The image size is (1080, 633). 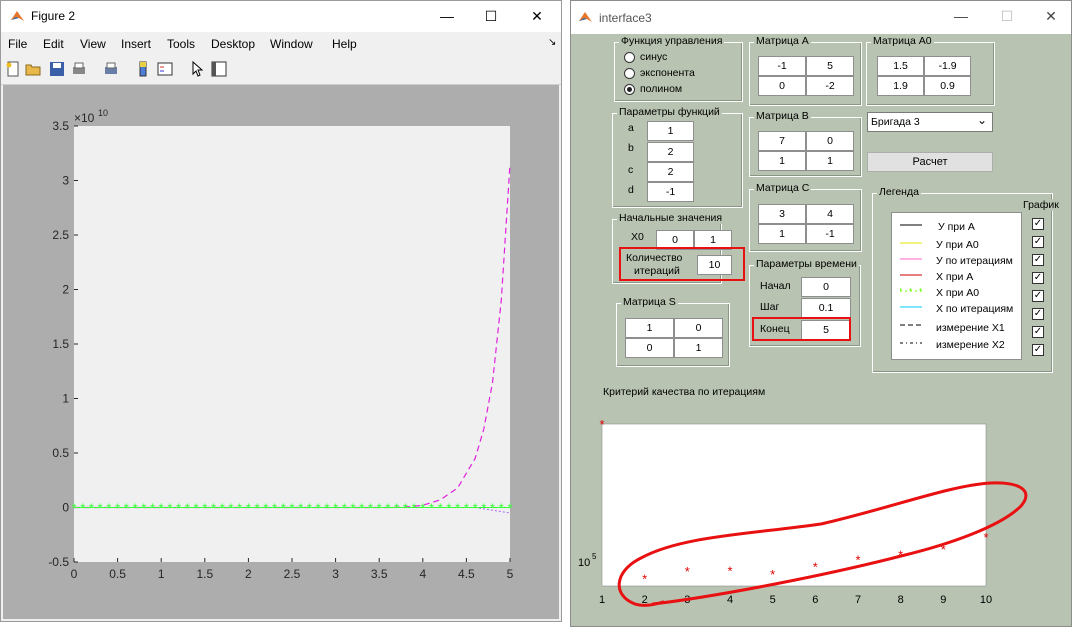 I want to click on menu-file: File, so click(x=18, y=44).